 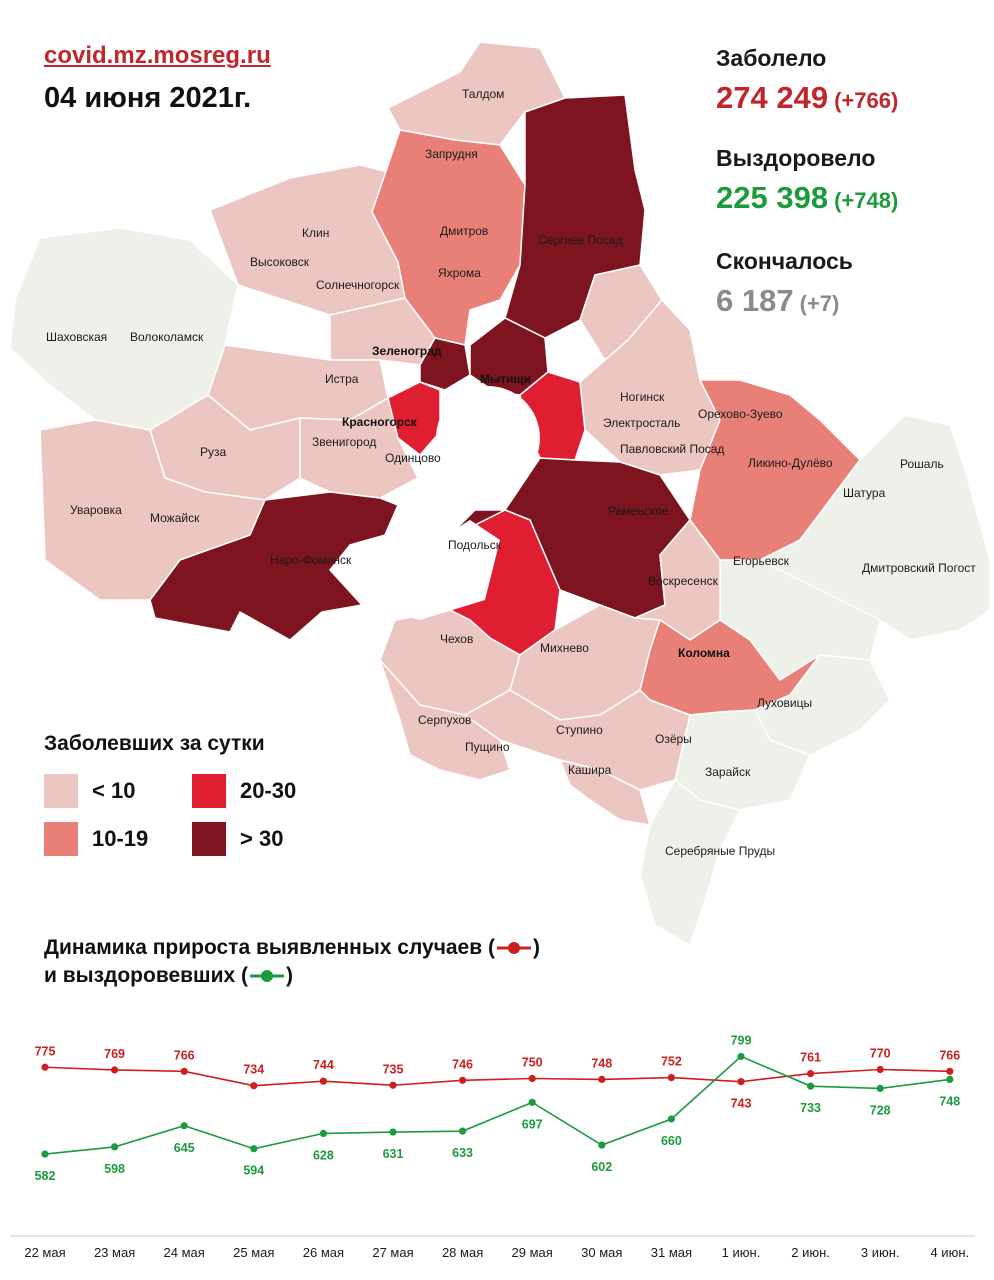 I want to click on deceased-stat: 6 187 (+7), so click(x=777, y=301).